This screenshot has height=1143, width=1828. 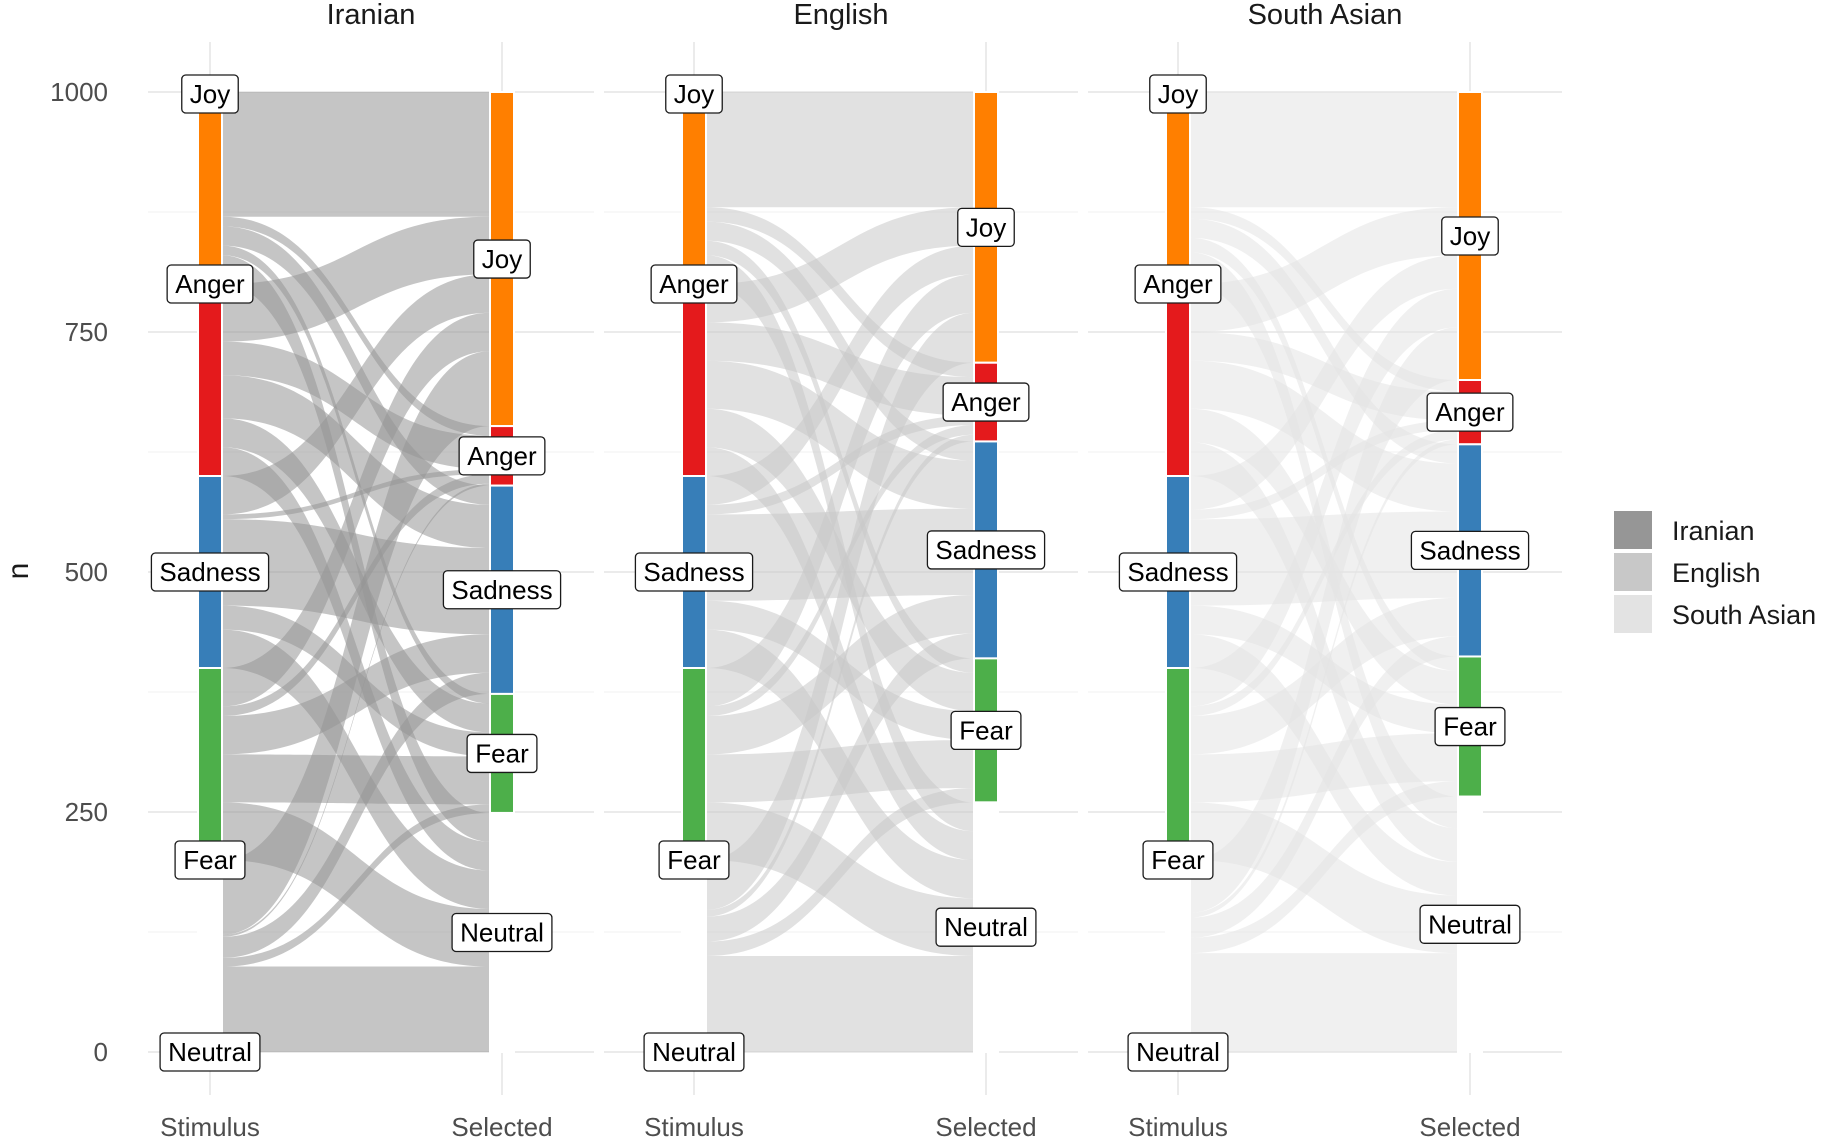 What do you see at coordinates (356, 694) in the screenshot?
I see `flow-fear-to-sadness` at bounding box center [356, 694].